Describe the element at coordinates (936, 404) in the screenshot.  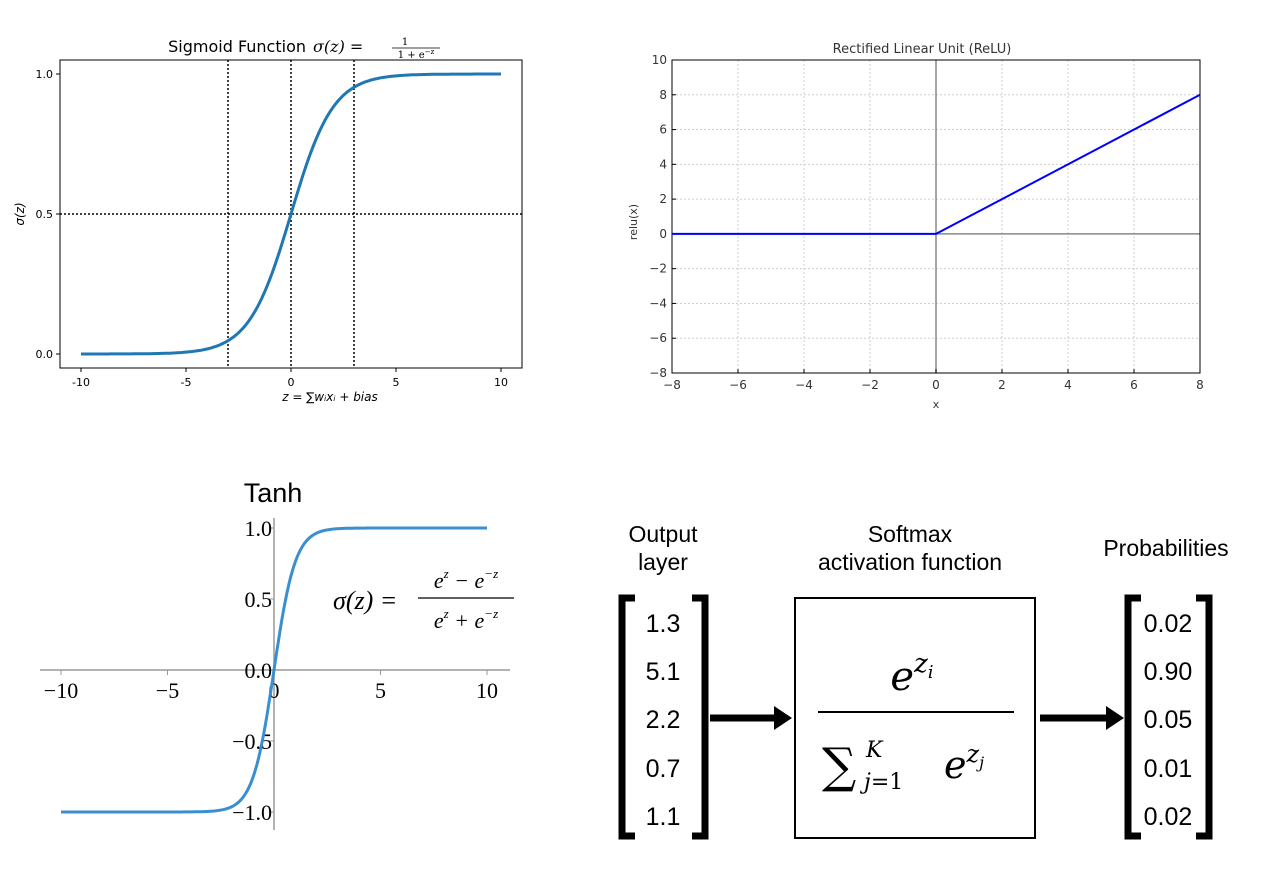
I see `relu-xlabel: x` at that location.